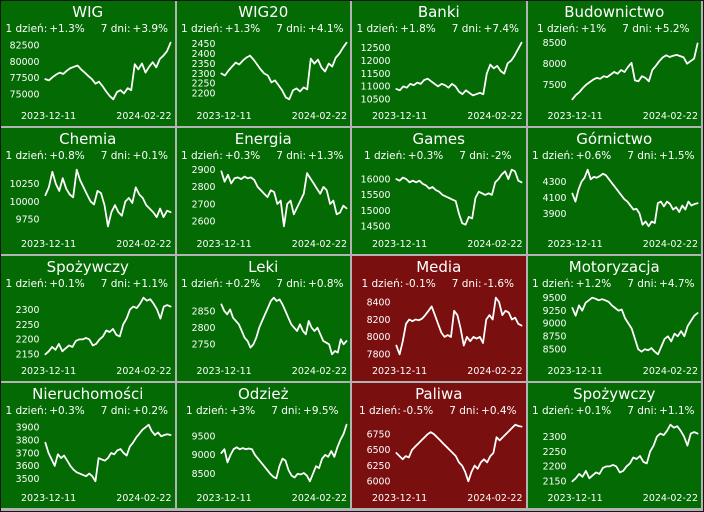 The height and width of the screenshot is (512, 704). What do you see at coordinates (498, 283) in the screenshot?
I see `week-change-value: -1.6%` at bounding box center [498, 283].